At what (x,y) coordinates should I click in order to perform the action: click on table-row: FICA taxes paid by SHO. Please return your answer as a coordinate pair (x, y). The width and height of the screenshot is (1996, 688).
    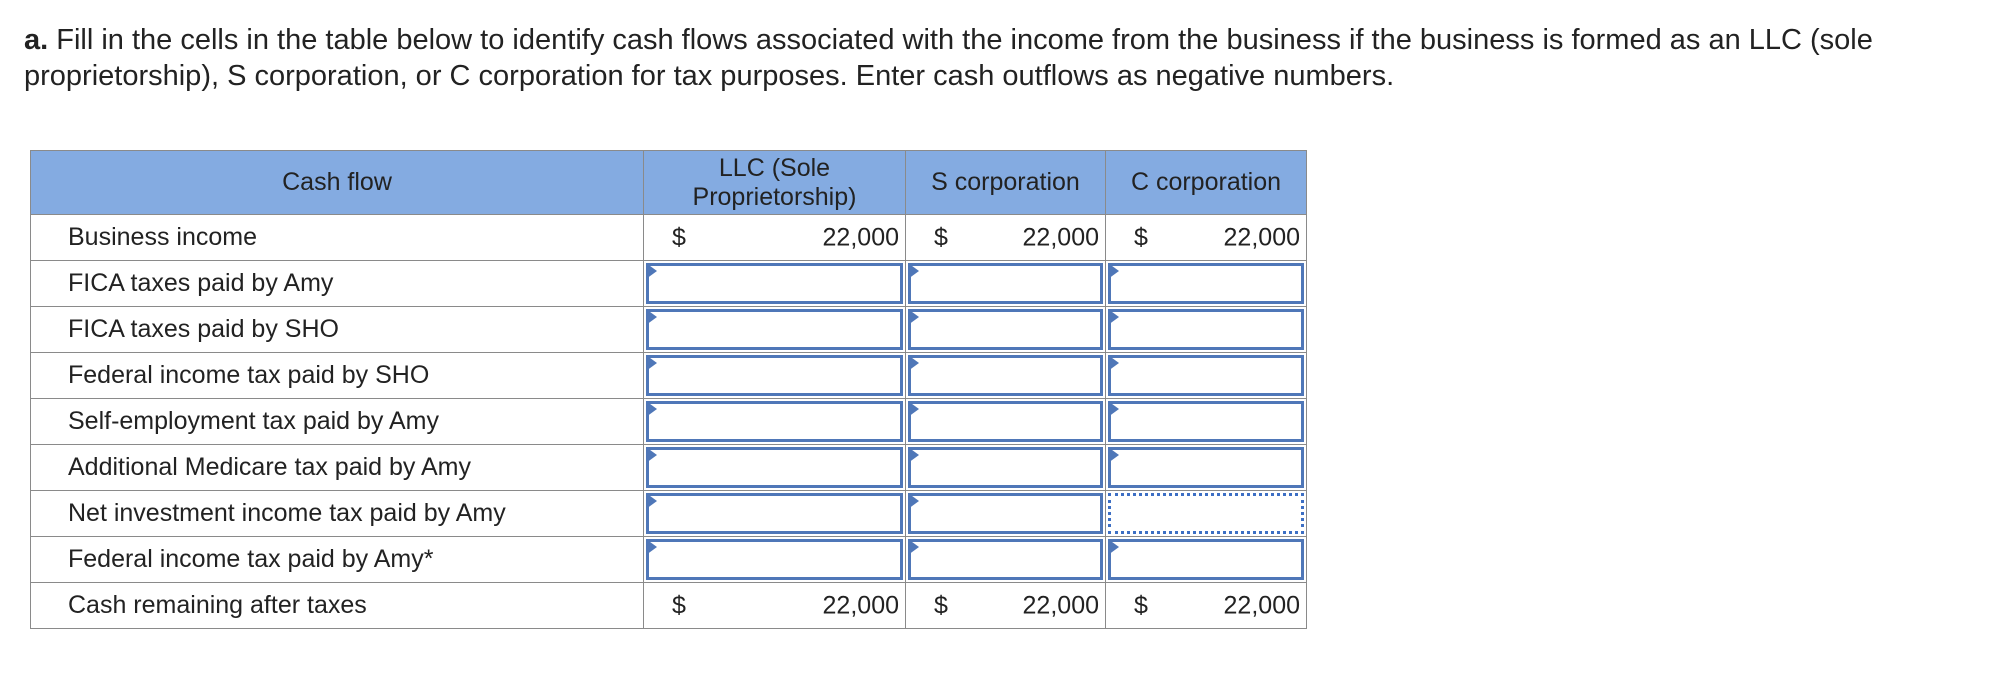
    Looking at the image, I should click on (668, 329).